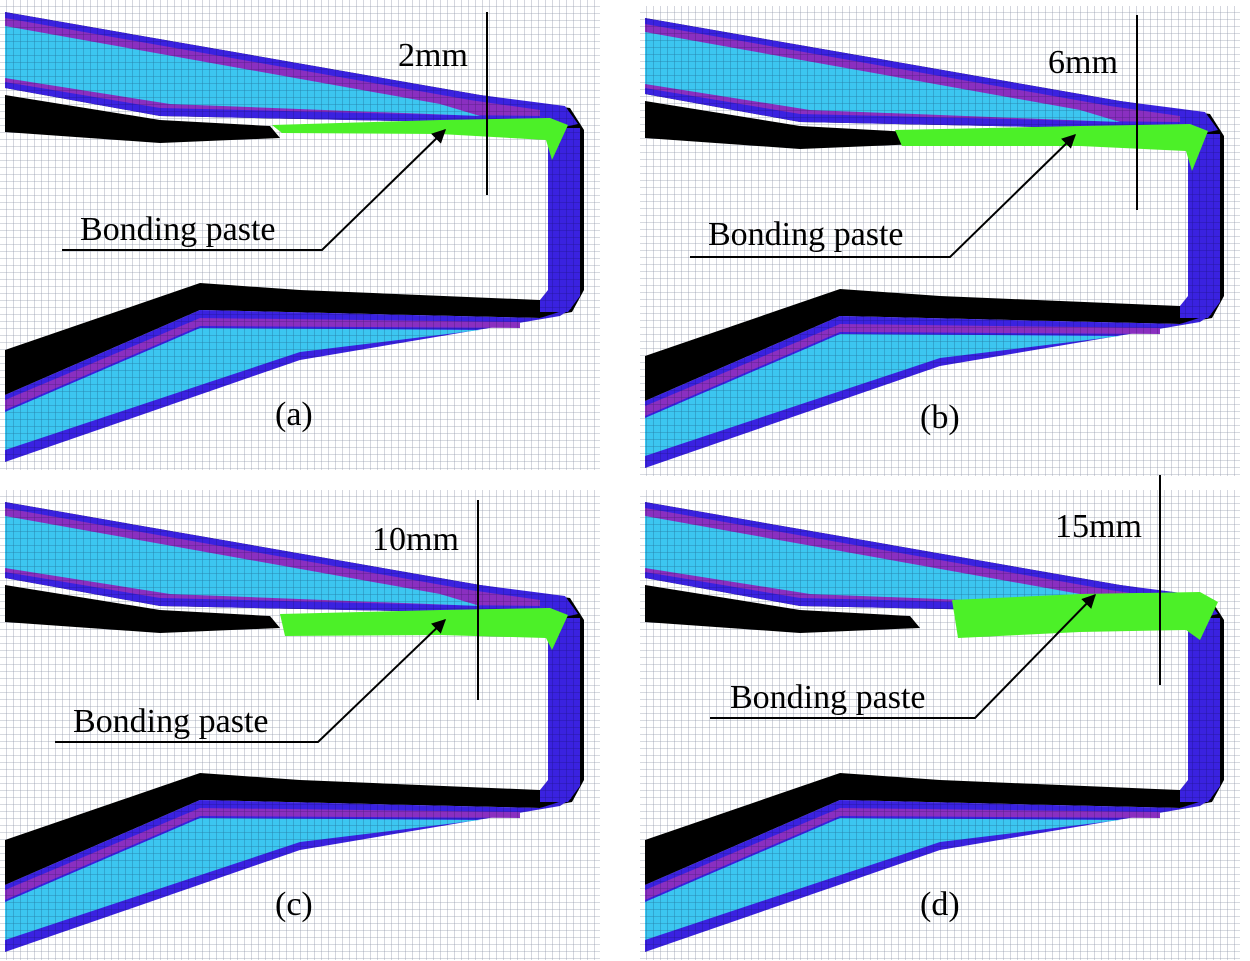 The image size is (1250, 961). I want to click on dimension-label: 2mm, so click(433, 55).